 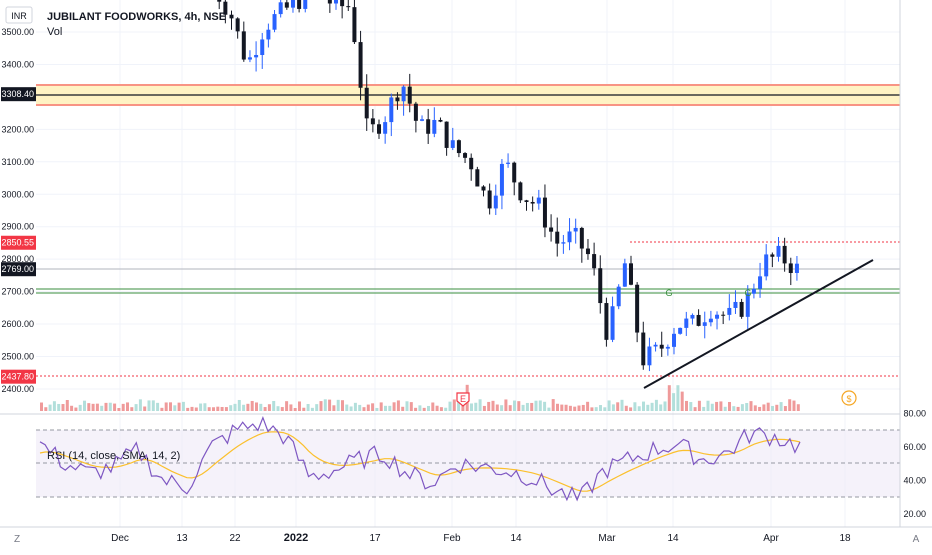 I want to click on price-tick-label: 2500.00, so click(x=17, y=357).